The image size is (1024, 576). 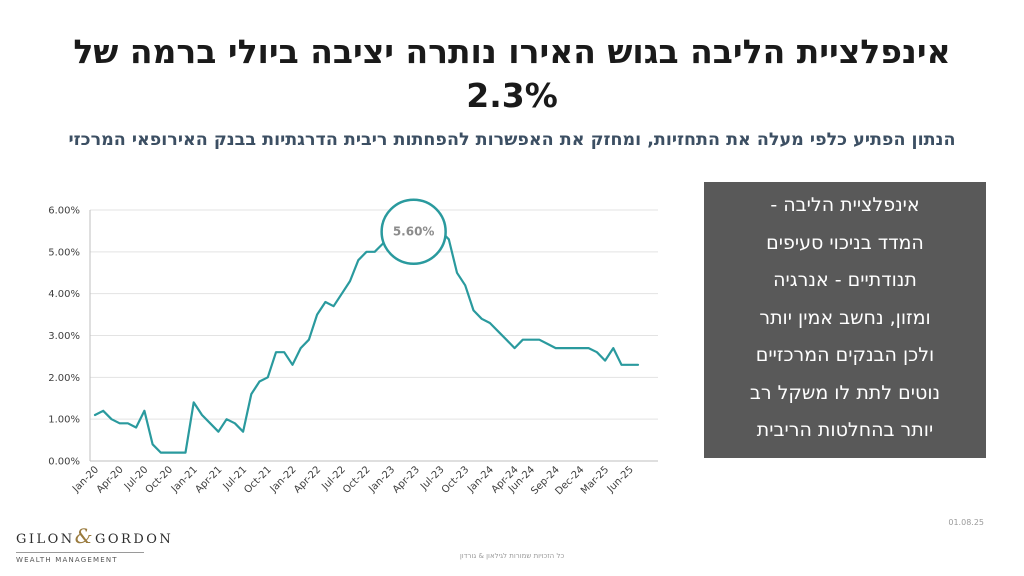 I want to click on explanation-line: המדד בניכוי סעיפים, so click(x=845, y=242).